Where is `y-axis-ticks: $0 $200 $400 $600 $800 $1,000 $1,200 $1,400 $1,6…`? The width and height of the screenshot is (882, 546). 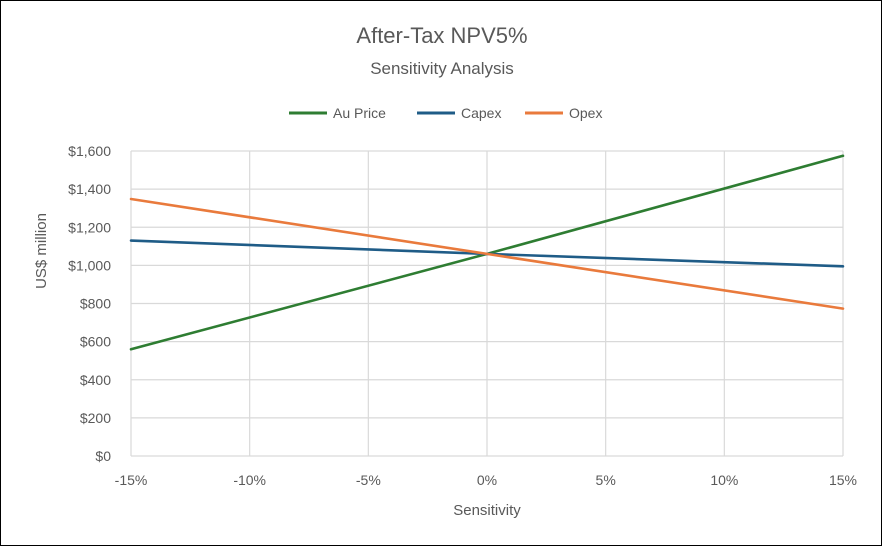 y-axis-ticks: $0 $200 $400 $600 $800 $1,000 $1,200 $1,400 $1,6… is located at coordinates (89, 303).